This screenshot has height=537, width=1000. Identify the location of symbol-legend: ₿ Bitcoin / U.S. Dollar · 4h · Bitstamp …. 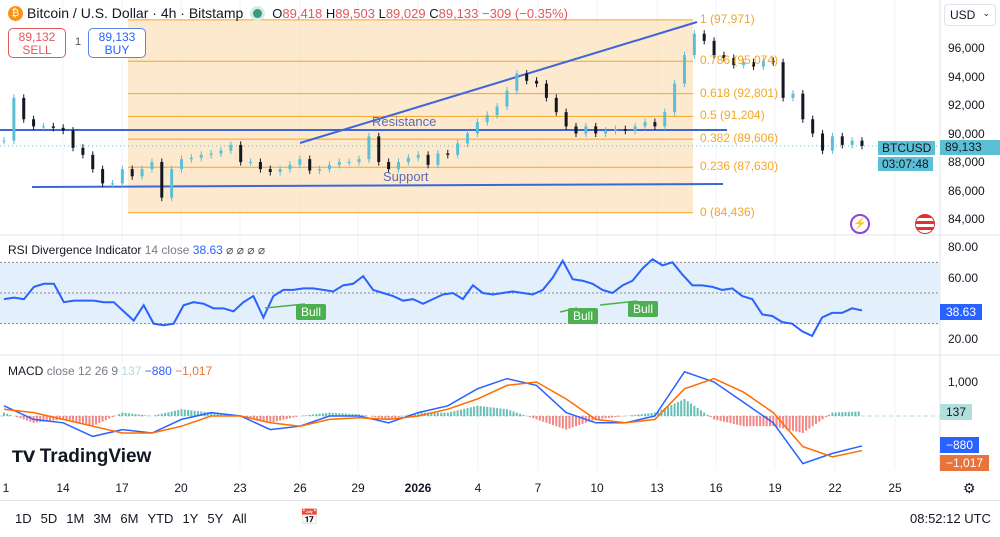
(288, 13).